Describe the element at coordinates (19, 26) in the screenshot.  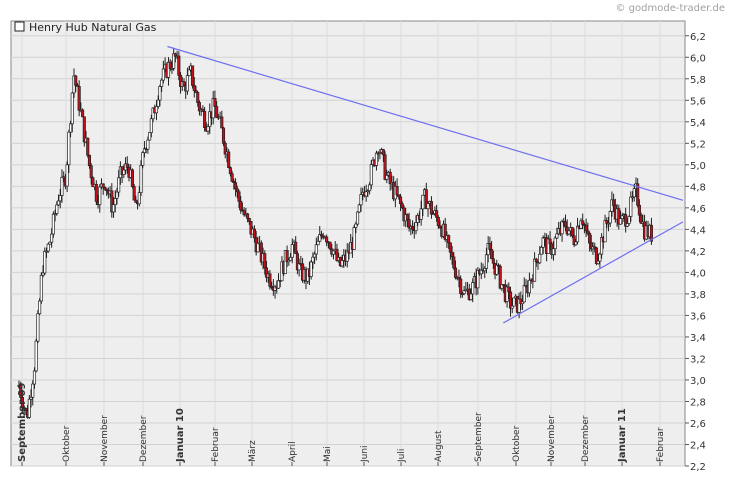
I see `legend-swatch` at that location.